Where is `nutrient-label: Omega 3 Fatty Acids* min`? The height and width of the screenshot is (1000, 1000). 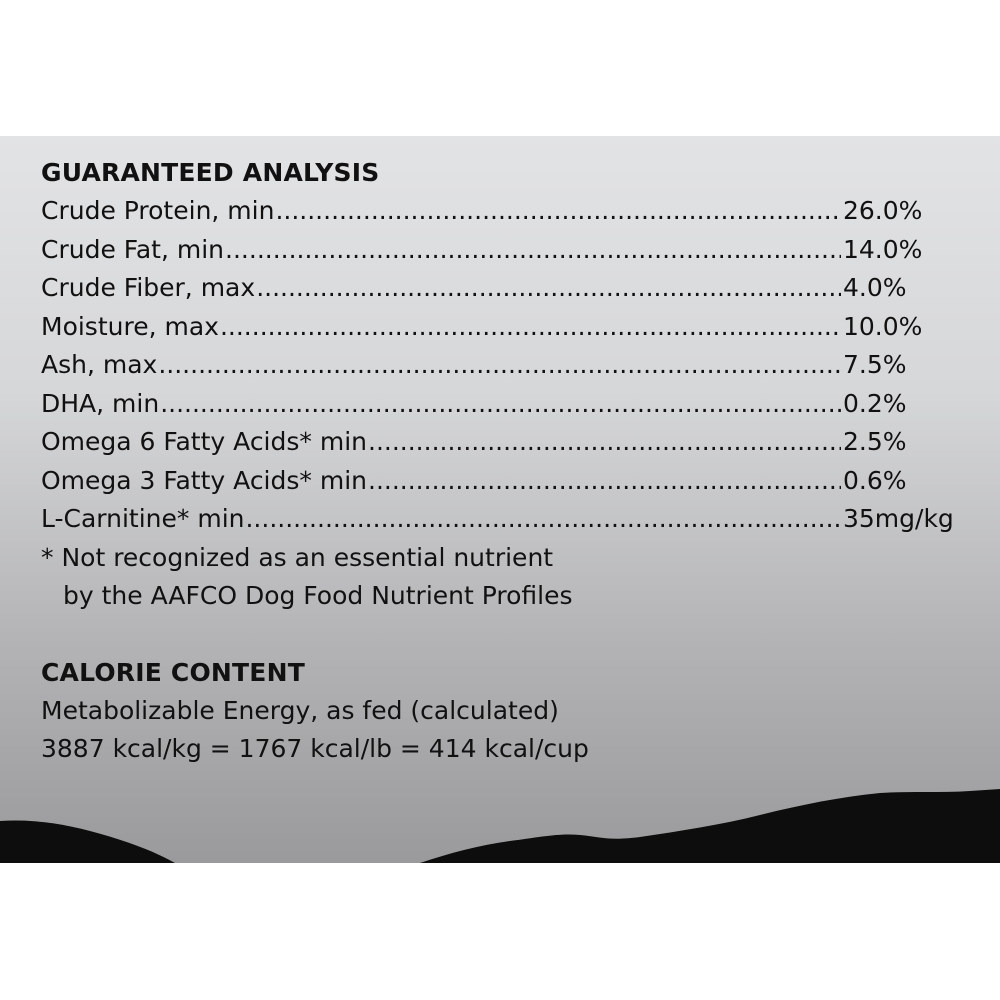
nutrient-label: Omega 3 Fatty Acids* min is located at coordinates (204, 480).